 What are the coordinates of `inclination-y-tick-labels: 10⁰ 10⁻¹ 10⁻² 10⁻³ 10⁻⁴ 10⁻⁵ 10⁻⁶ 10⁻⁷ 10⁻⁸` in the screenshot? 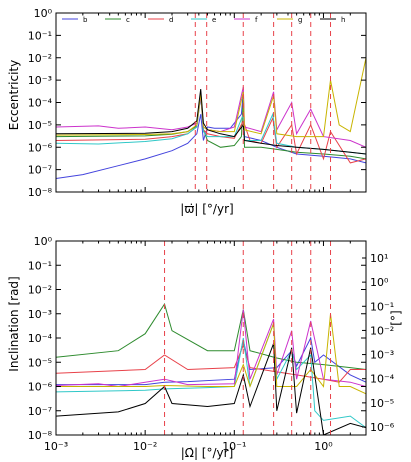 It's located at (40, 338).